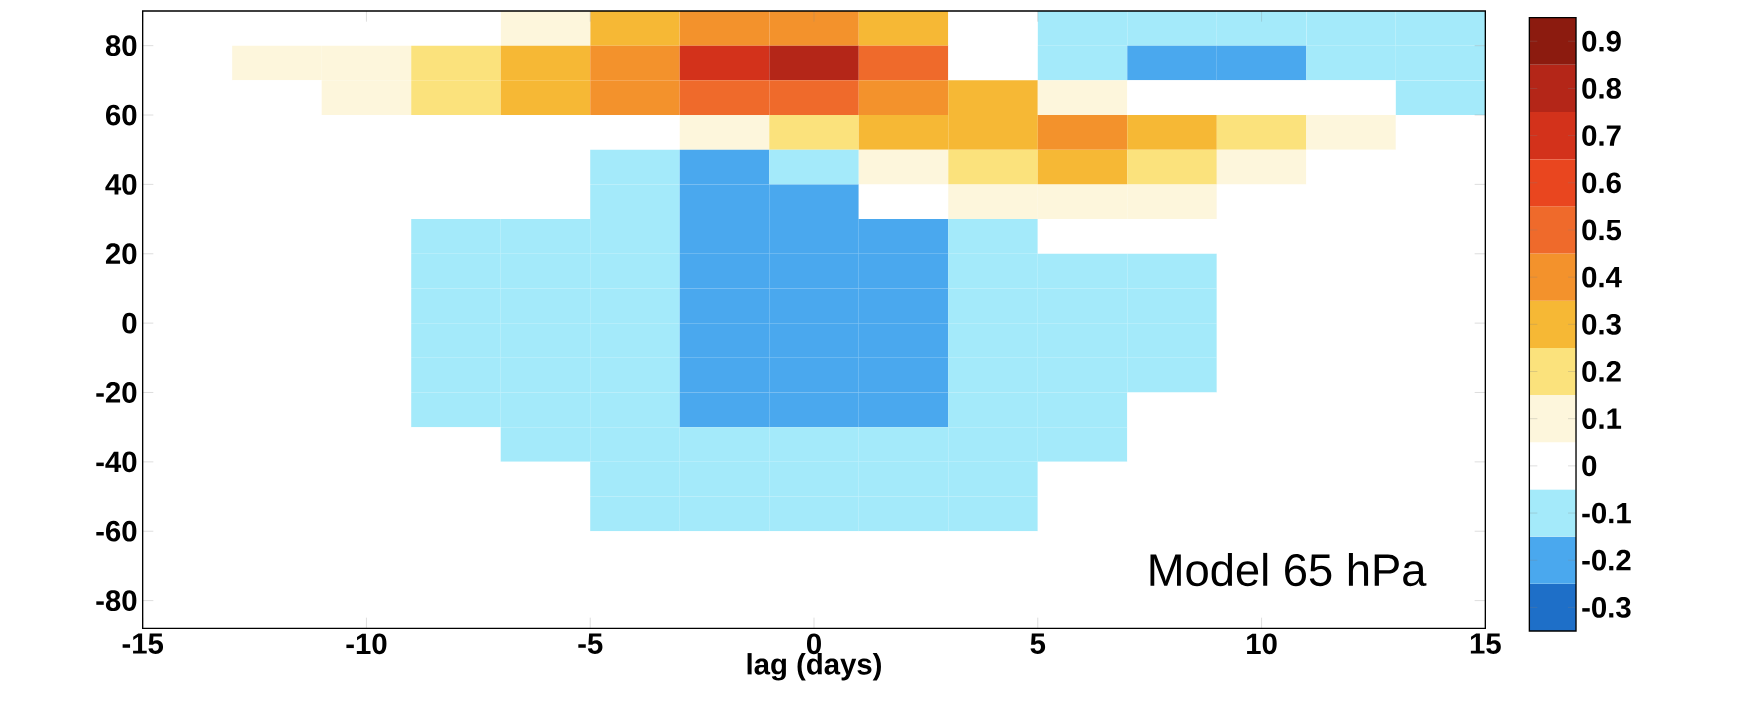 The image size is (1751, 711). What do you see at coordinates (1589, 466) in the screenshot?
I see `color-bar-label: 0` at bounding box center [1589, 466].